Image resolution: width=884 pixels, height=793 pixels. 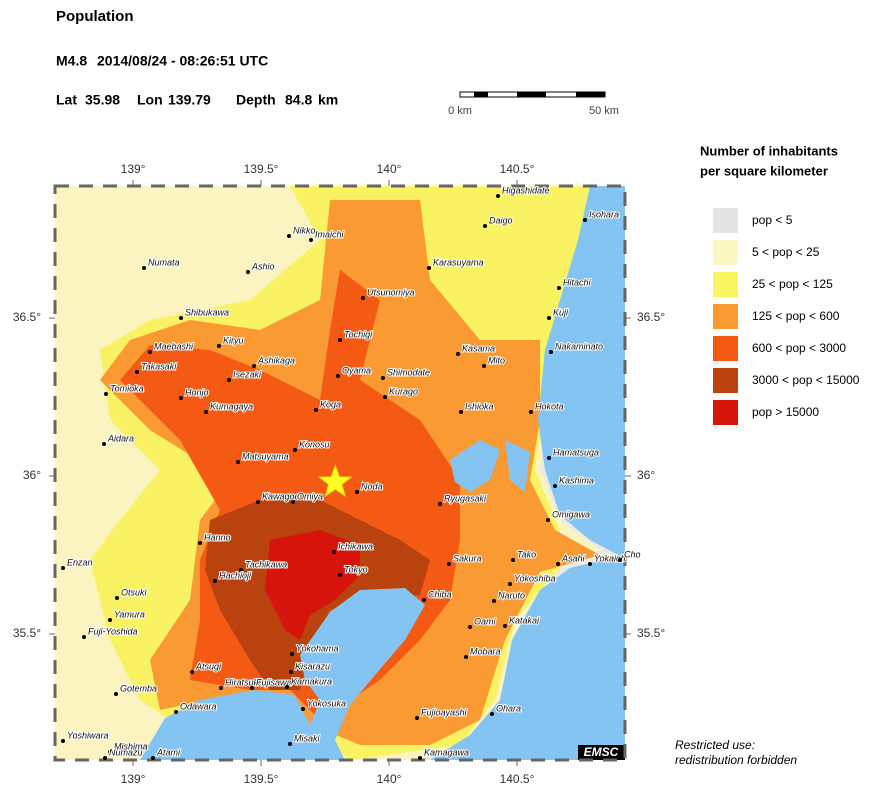 What do you see at coordinates (772, 220) in the screenshot?
I see `legend-label: pop < 5` at bounding box center [772, 220].